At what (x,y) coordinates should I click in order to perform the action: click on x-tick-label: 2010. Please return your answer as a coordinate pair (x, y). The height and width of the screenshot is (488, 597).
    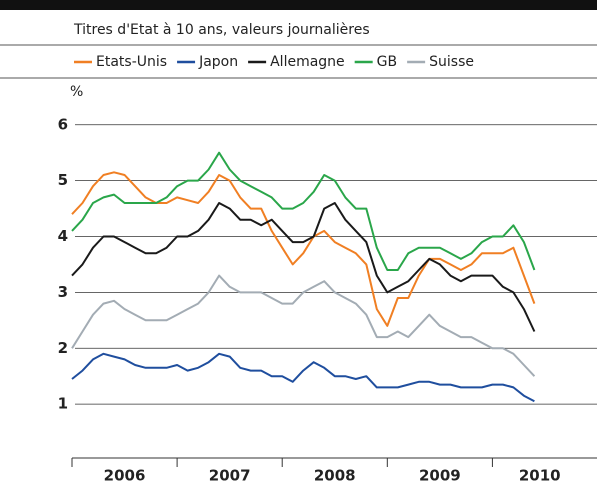
    Looking at the image, I should click on (540, 476).